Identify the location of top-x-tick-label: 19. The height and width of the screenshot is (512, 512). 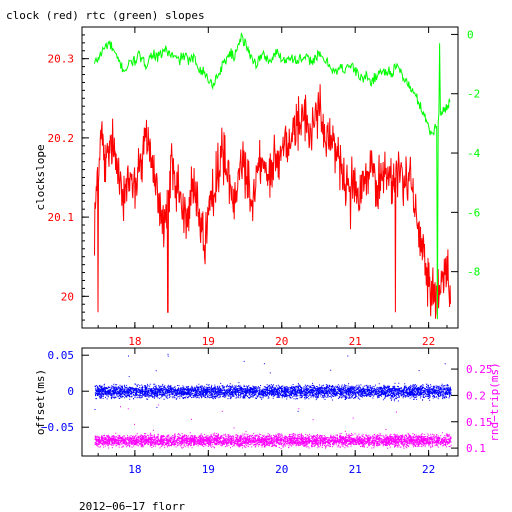
(208, 341).